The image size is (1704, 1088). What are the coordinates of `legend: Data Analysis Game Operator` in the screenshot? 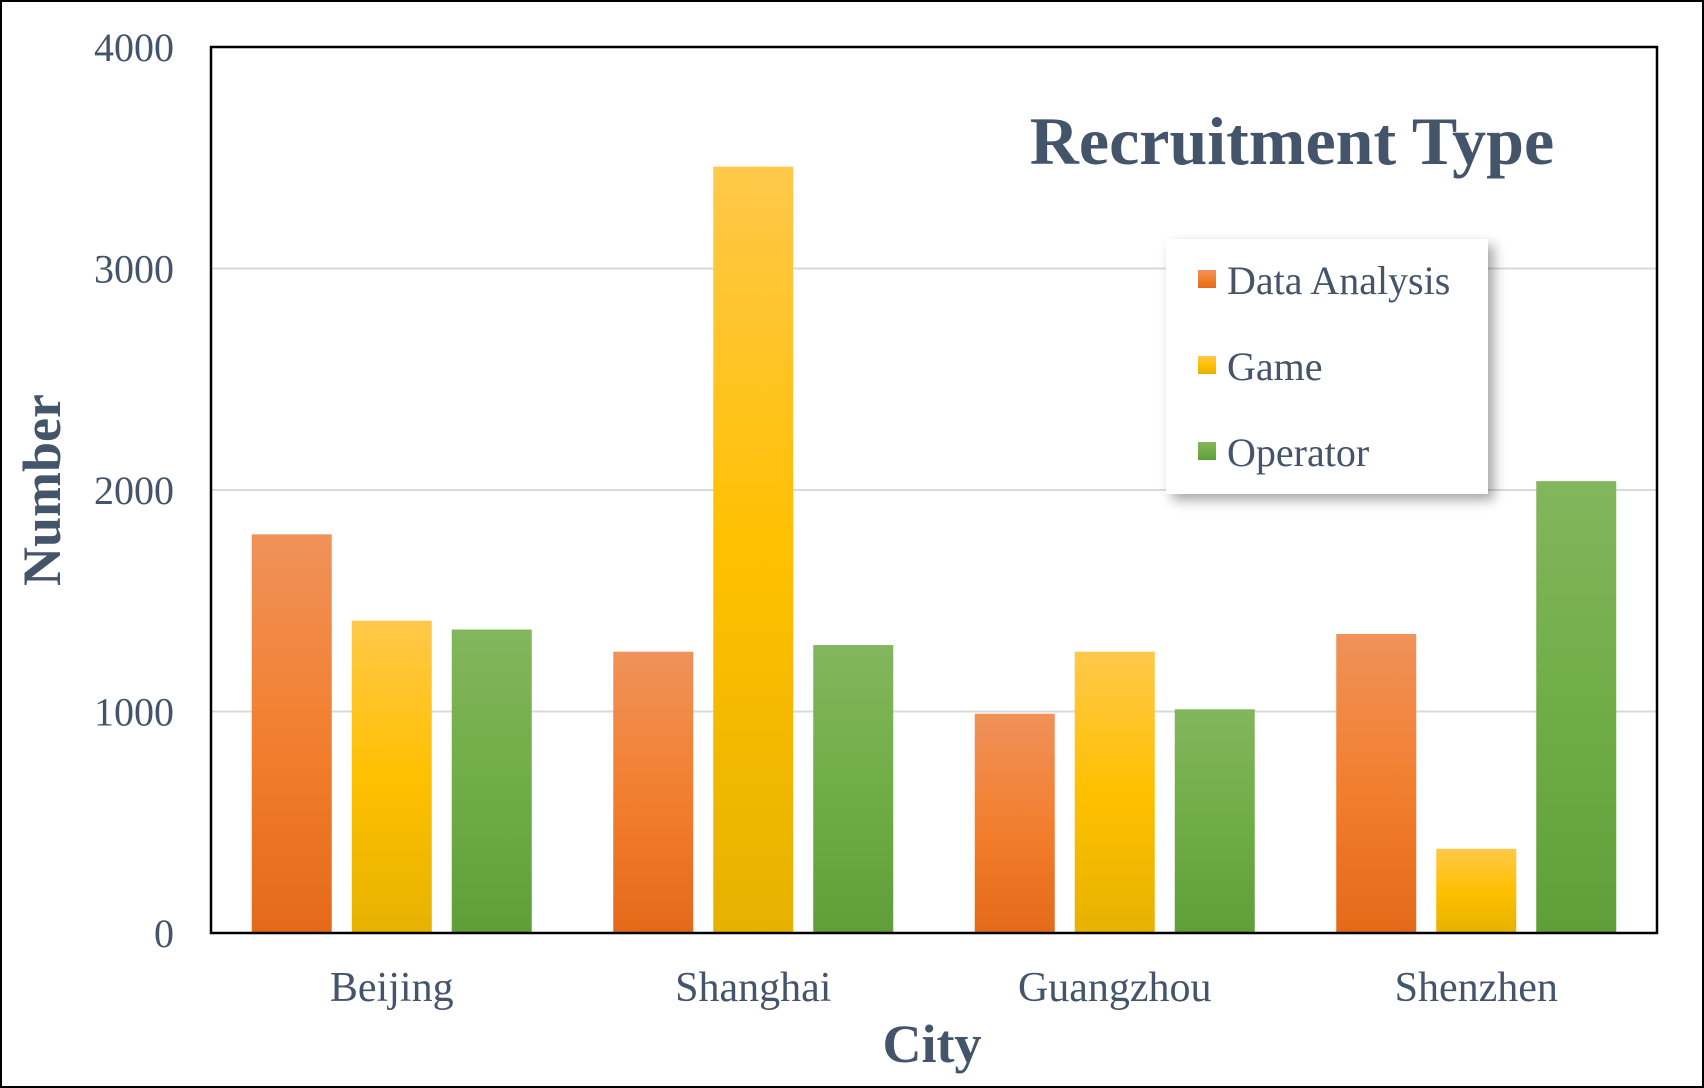 It's located at (1327, 366).